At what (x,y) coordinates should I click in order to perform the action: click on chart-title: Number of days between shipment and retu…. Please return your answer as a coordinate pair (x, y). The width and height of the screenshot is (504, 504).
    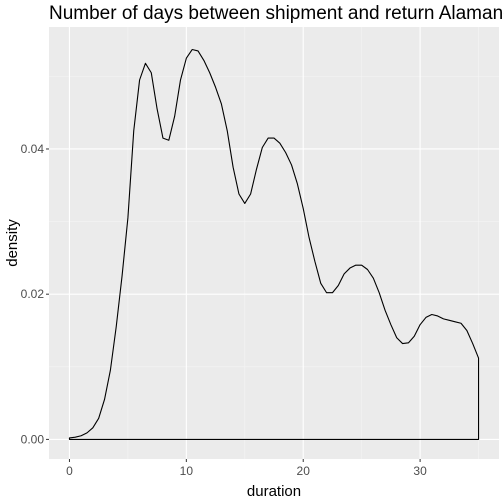
    Looking at the image, I should click on (276, 13).